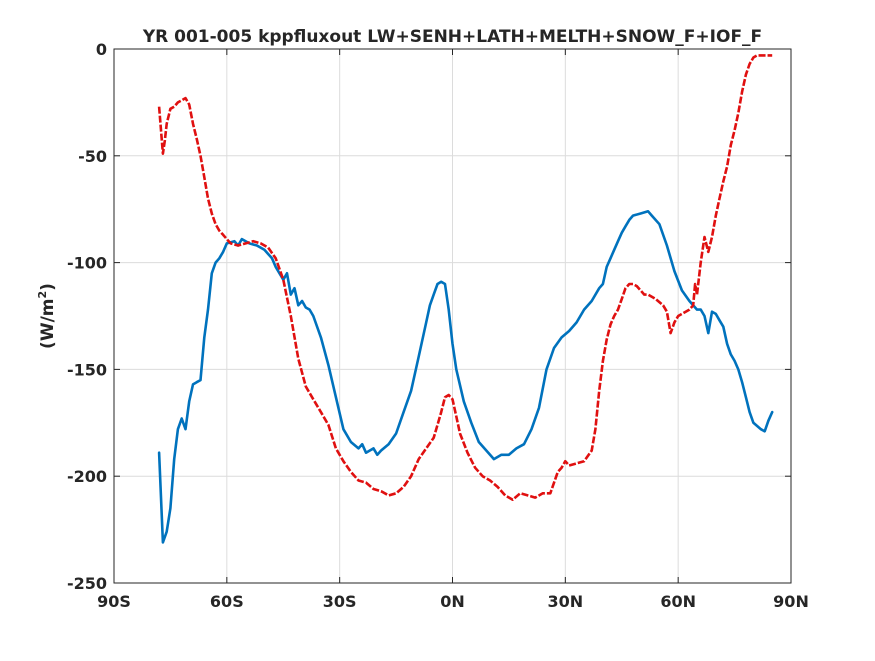 This screenshot has height=661, width=875. I want to click on x-tick-label: 60S, so click(227, 601).